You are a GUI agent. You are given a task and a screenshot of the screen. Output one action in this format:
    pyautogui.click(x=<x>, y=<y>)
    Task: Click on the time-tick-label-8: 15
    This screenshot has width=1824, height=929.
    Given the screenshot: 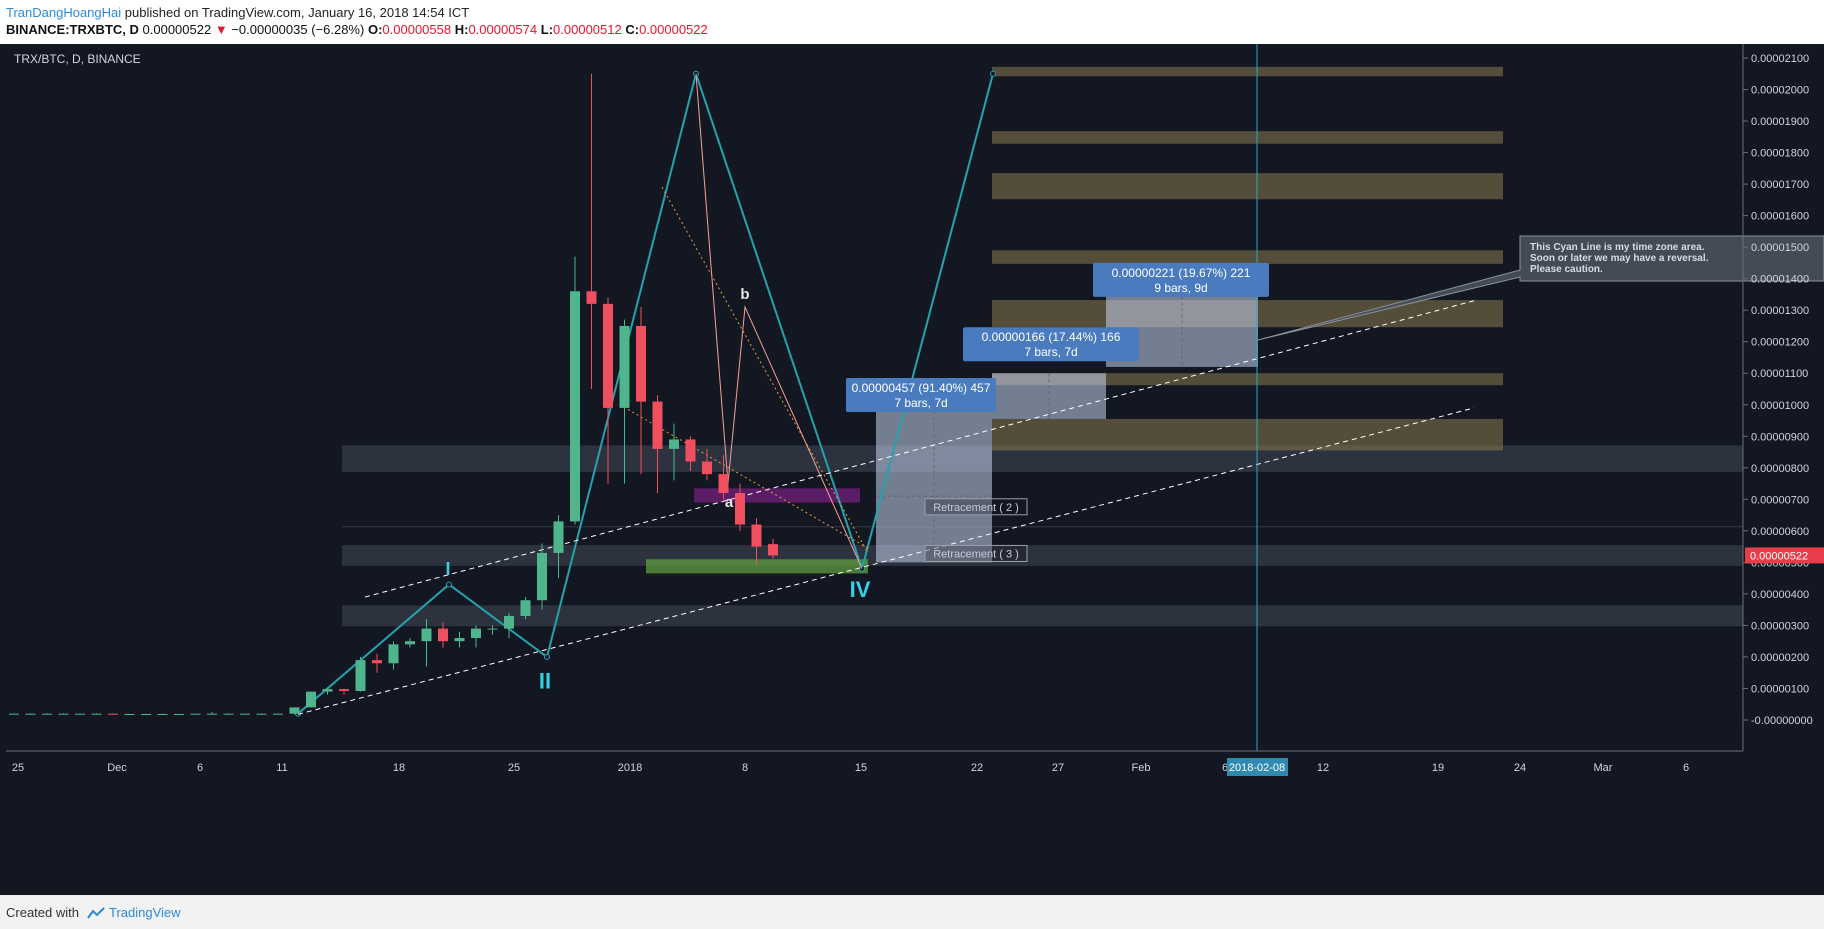 What is the action you would take?
    pyautogui.click(x=861, y=768)
    